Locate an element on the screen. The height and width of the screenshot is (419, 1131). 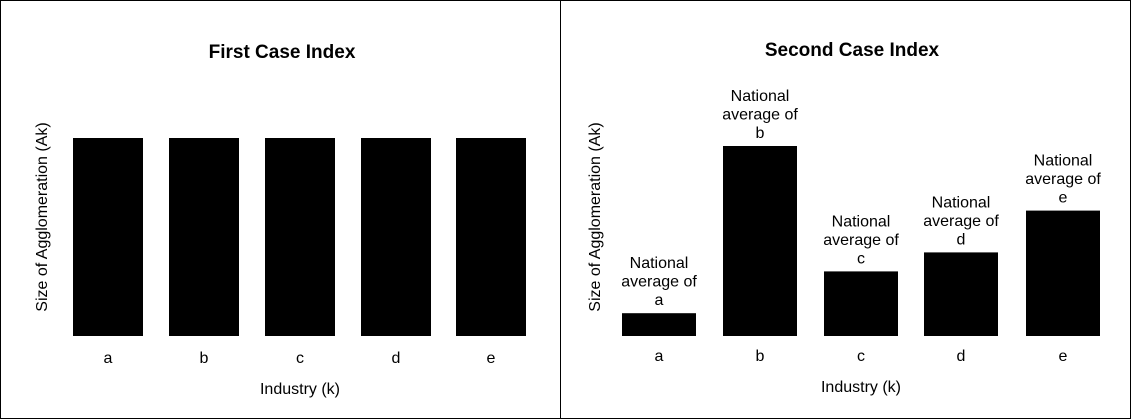
bar-data-label-e: National average of e is located at coordinates (1063, 180).